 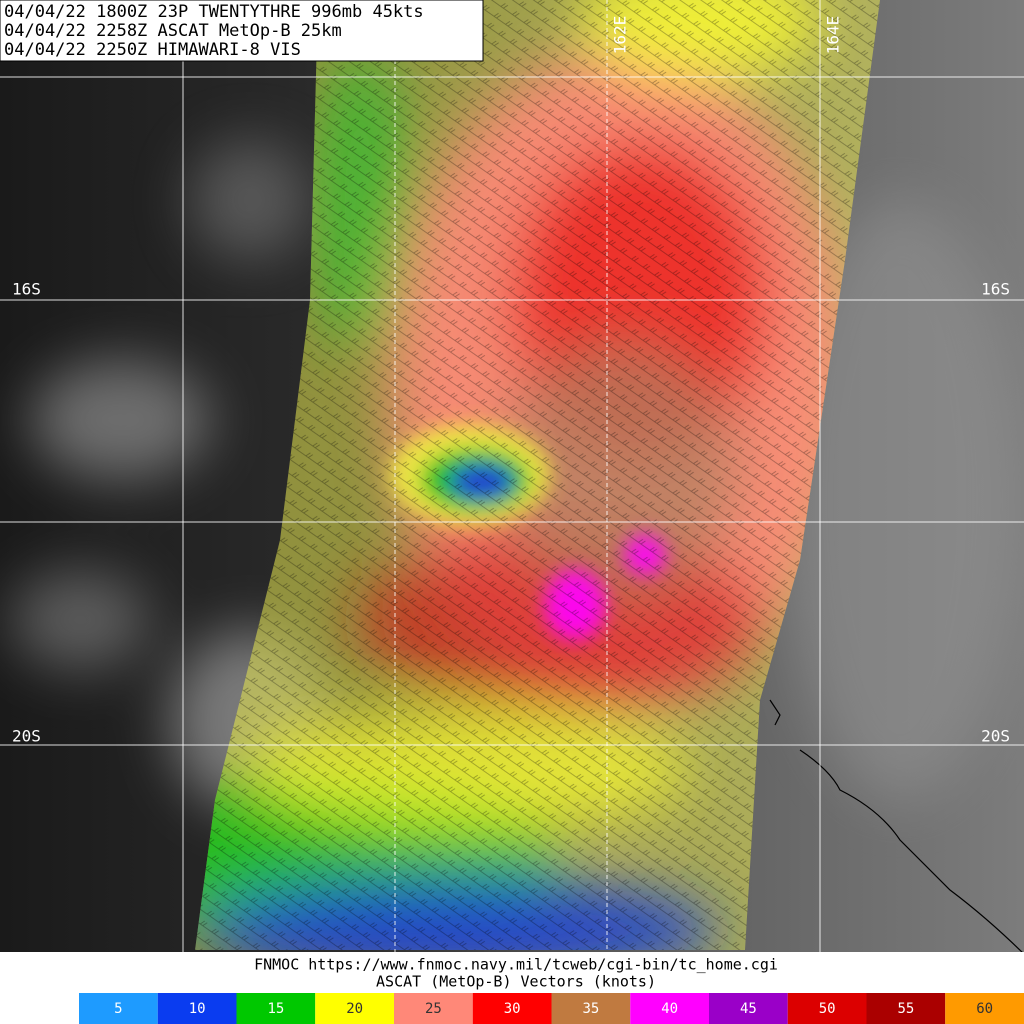 What do you see at coordinates (833, 35) in the screenshot?
I see `lon-label: 164E` at bounding box center [833, 35].